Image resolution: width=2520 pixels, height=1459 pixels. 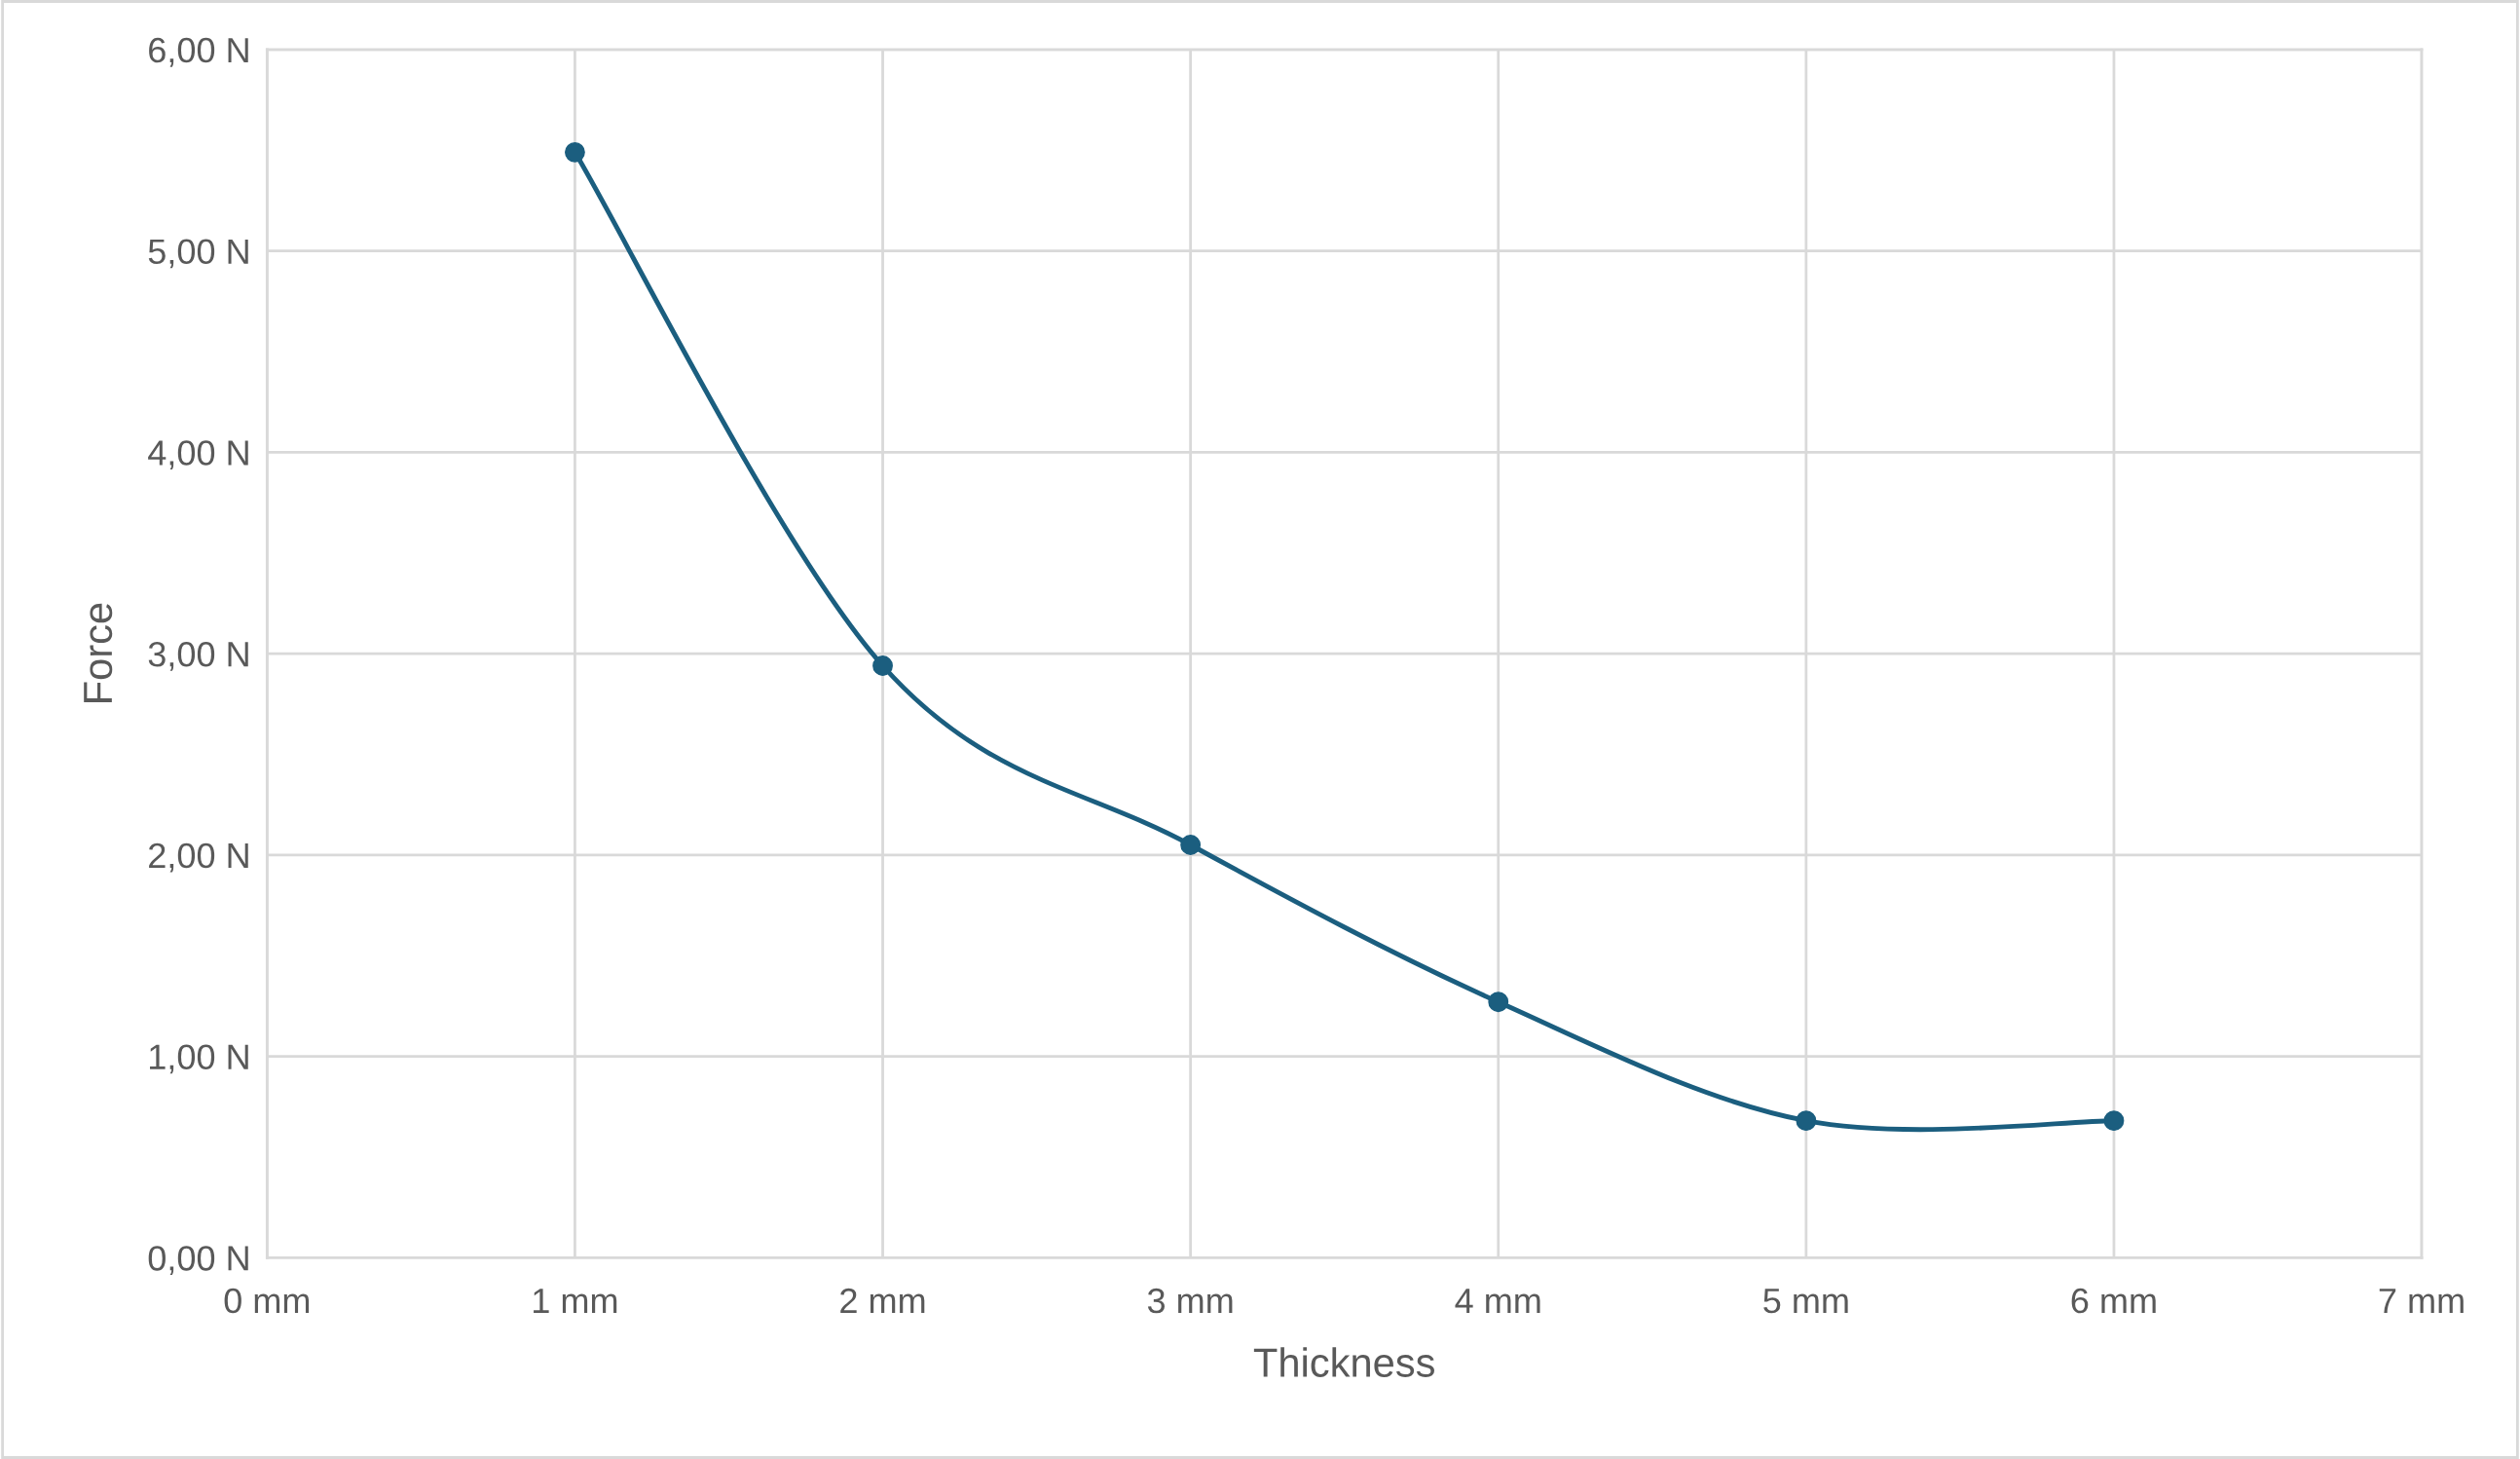 What do you see at coordinates (198, 52) in the screenshot?
I see `y-tick-label: 6,00 N` at bounding box center [198, 52].